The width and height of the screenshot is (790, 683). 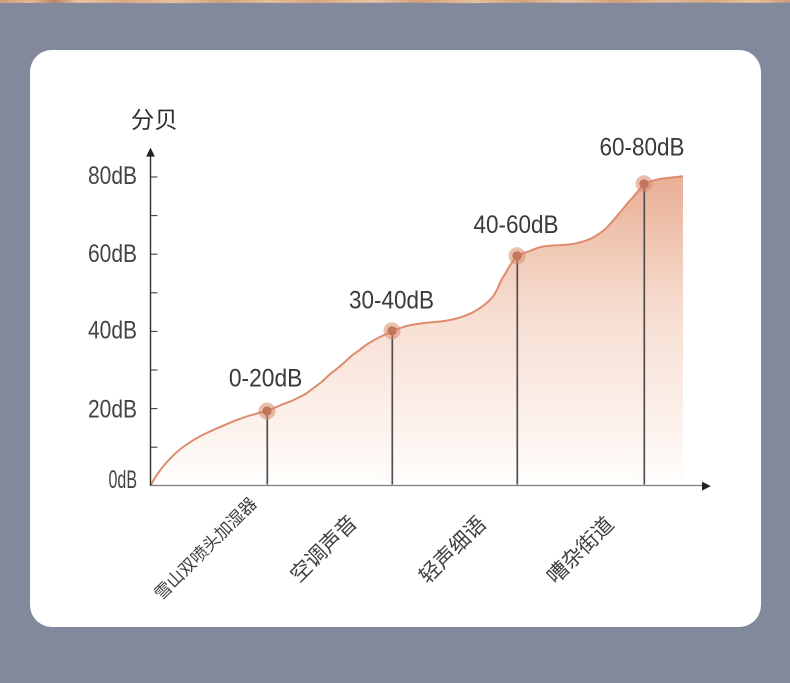 What do you see at coordinates (123, 480) in the screenshot?
I see `svg-text: 0dB` at bounding box center [123, 480].